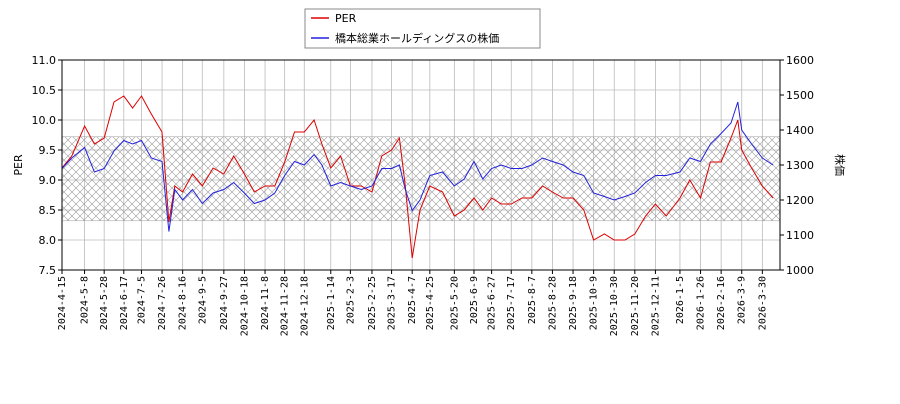 This screenshot has width=900, height=404. Describe the element at coordinates (800, 165) in the screenshot. I see `y2-tick-label: 1300` at that location.